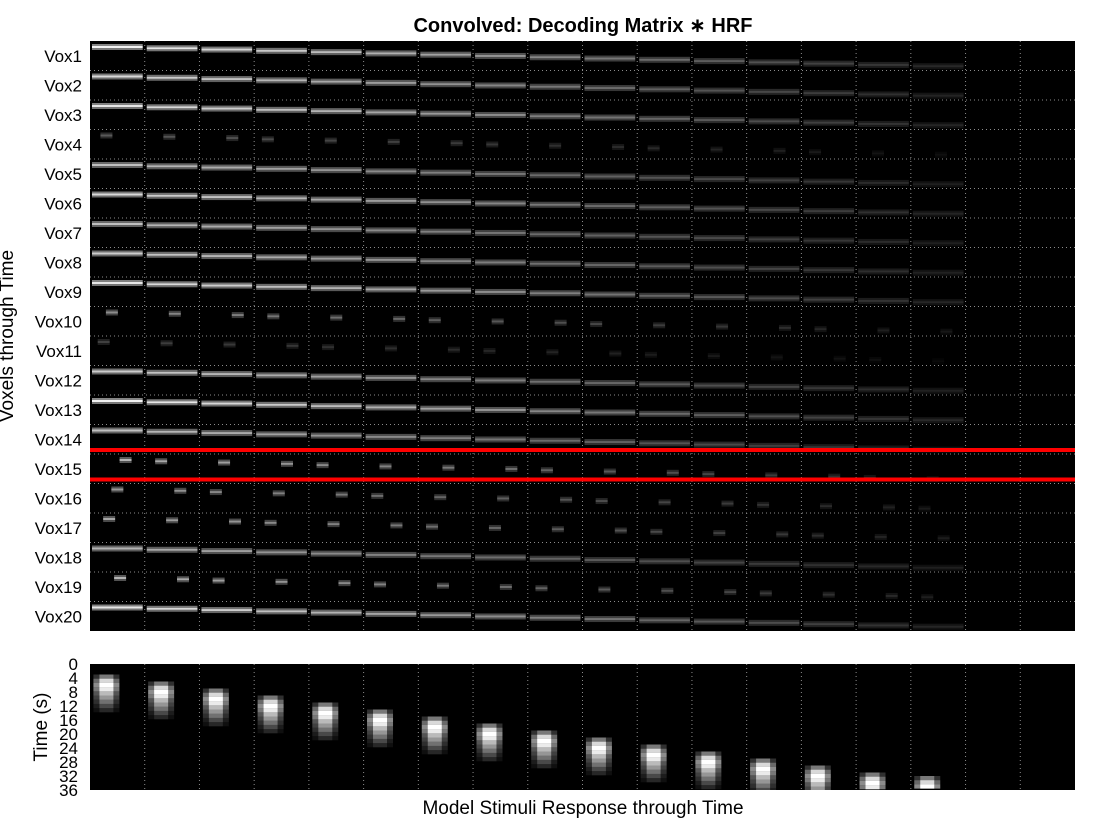 Image resolution: width=1120 pixels, height=840 pixels. What do you see at coordinates (63, 174) in the screenshot?
I see `y-tick-label: Vox5` at bounding box center [63, 174].